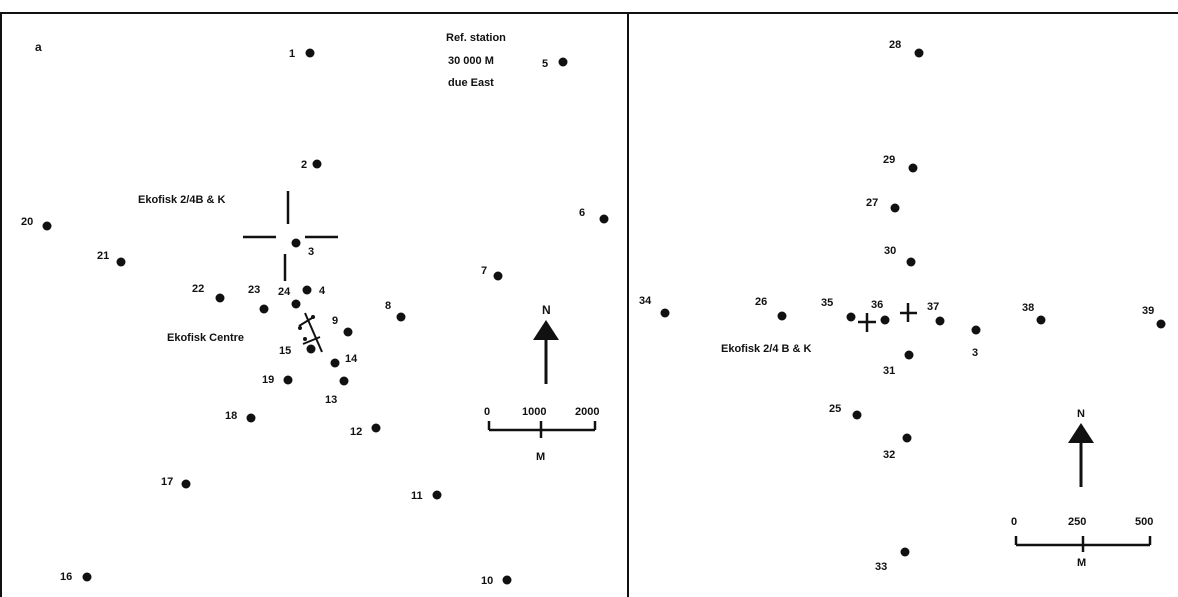 This screenshot has height=597, width=1178. I want to click on panel-b-station-31-marker, so click(909, 355).